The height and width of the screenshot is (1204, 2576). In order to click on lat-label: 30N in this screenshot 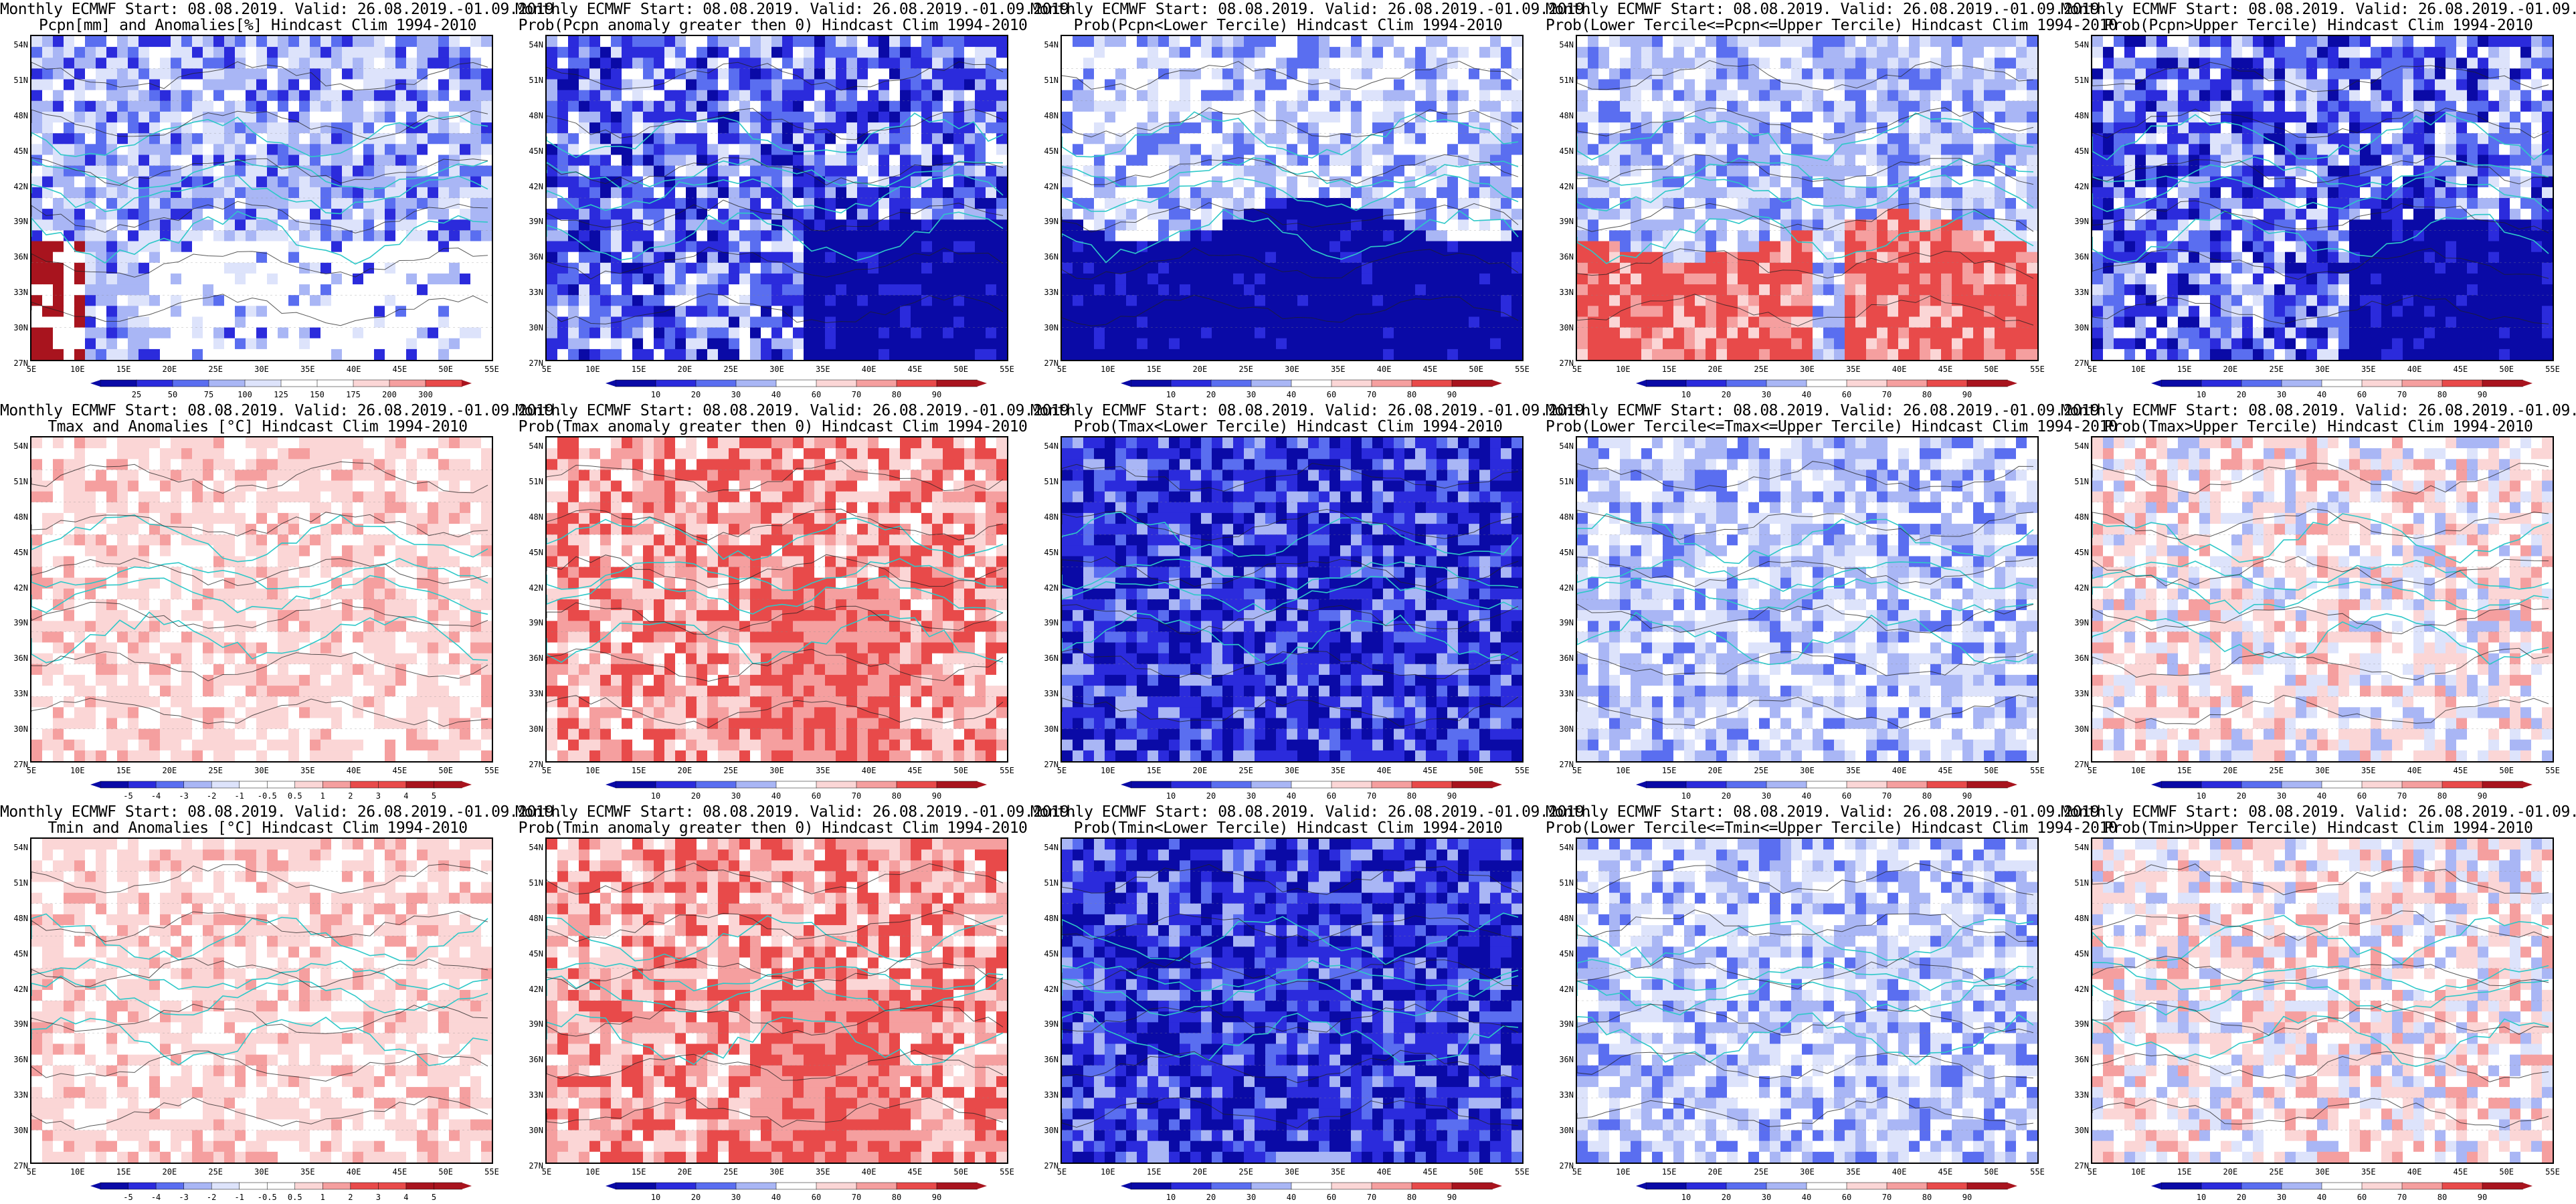, I will do `click(532, 327)`.